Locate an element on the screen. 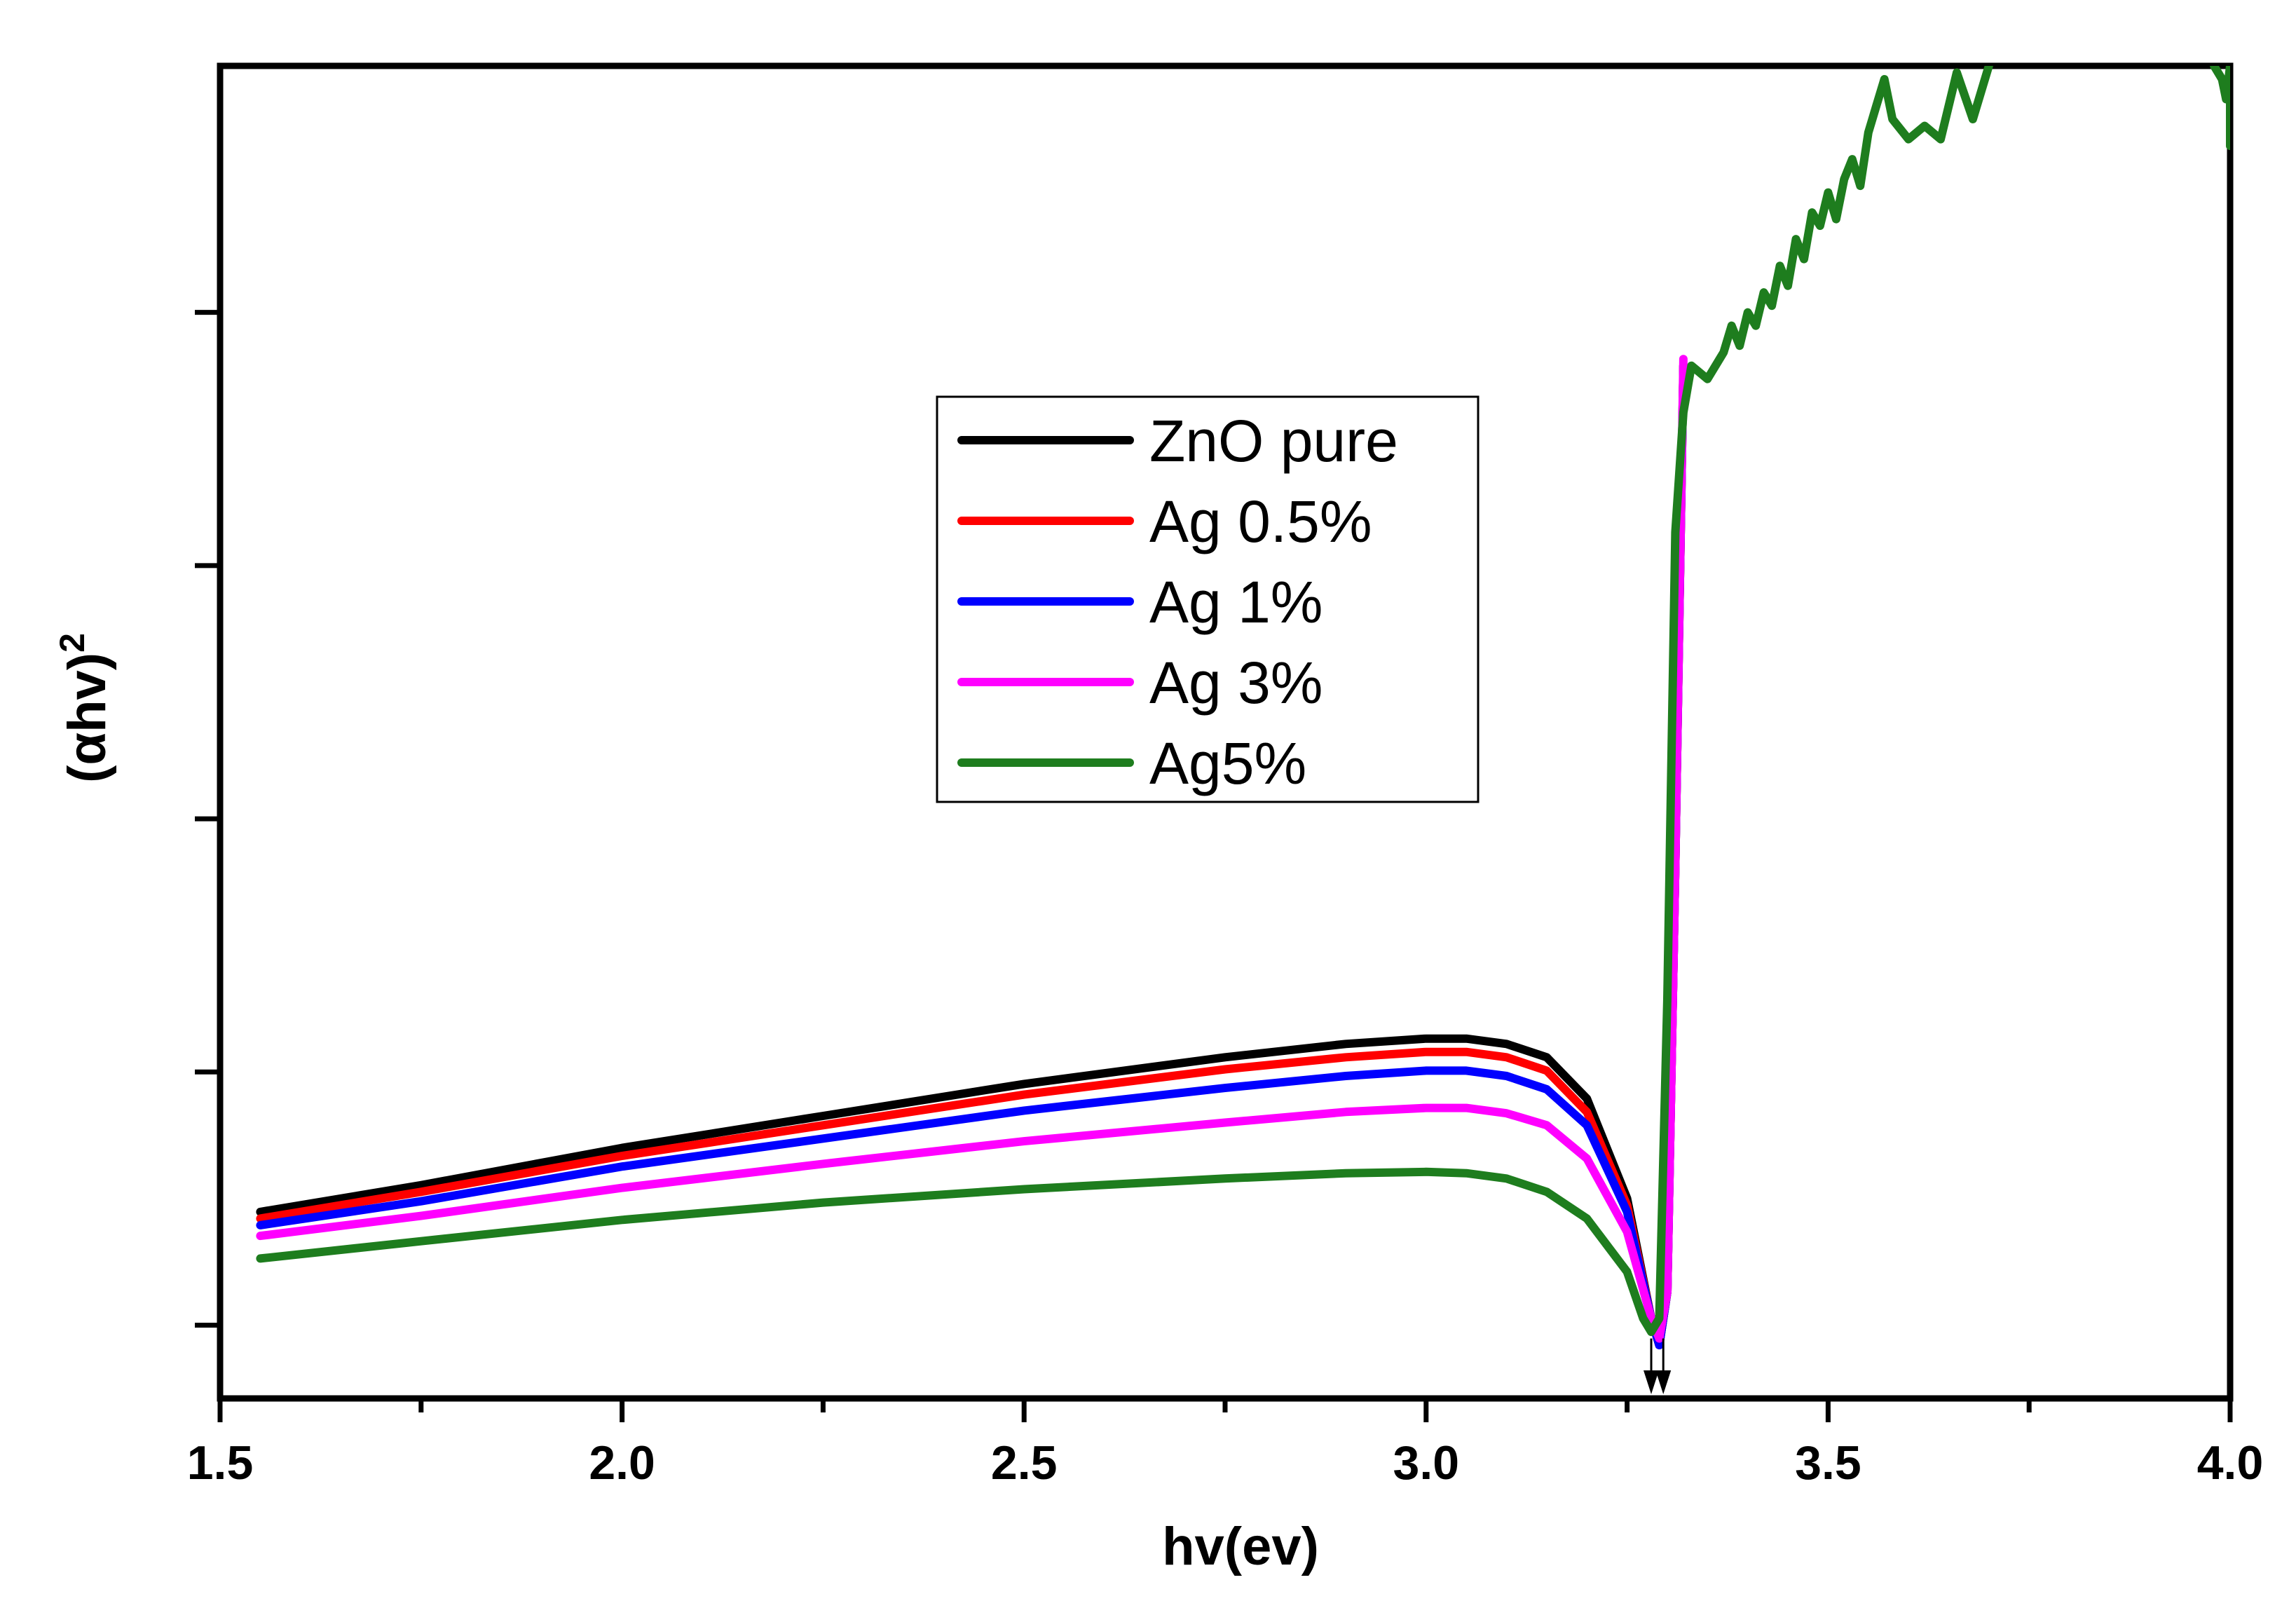  x-tick-label: 3.0 is located at coordinates (1426, 1463).